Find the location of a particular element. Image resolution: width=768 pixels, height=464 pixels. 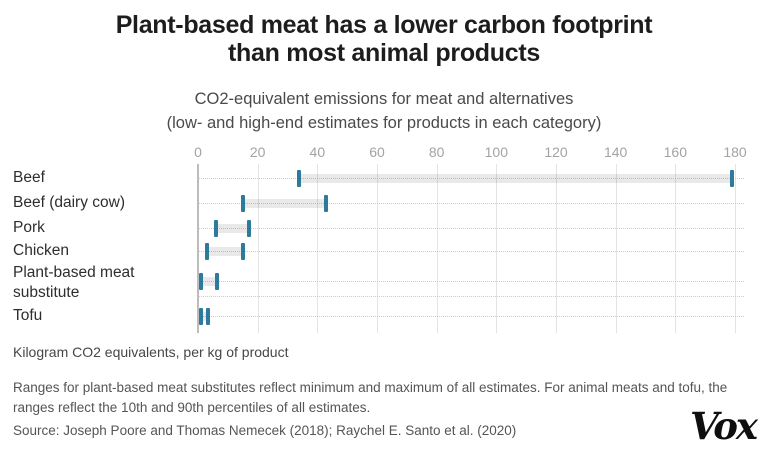

axis-tick-label: 100 is located at coordinates (496, 152).